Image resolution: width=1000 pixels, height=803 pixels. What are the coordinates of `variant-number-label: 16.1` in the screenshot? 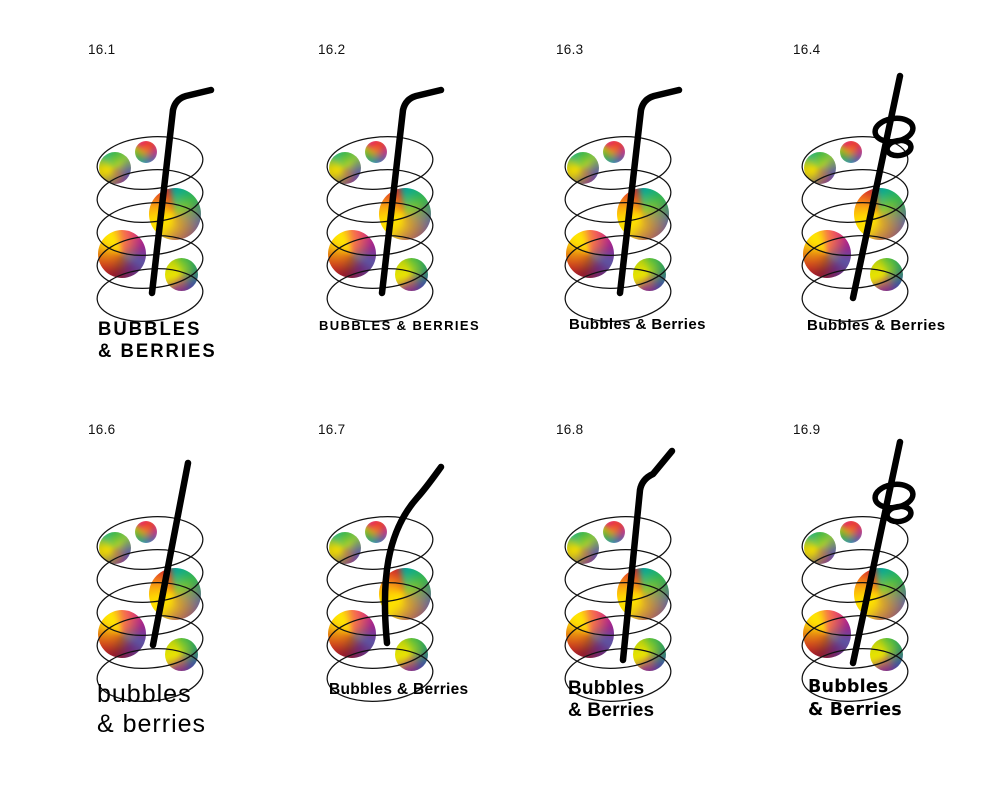 It's located at (102, 49).